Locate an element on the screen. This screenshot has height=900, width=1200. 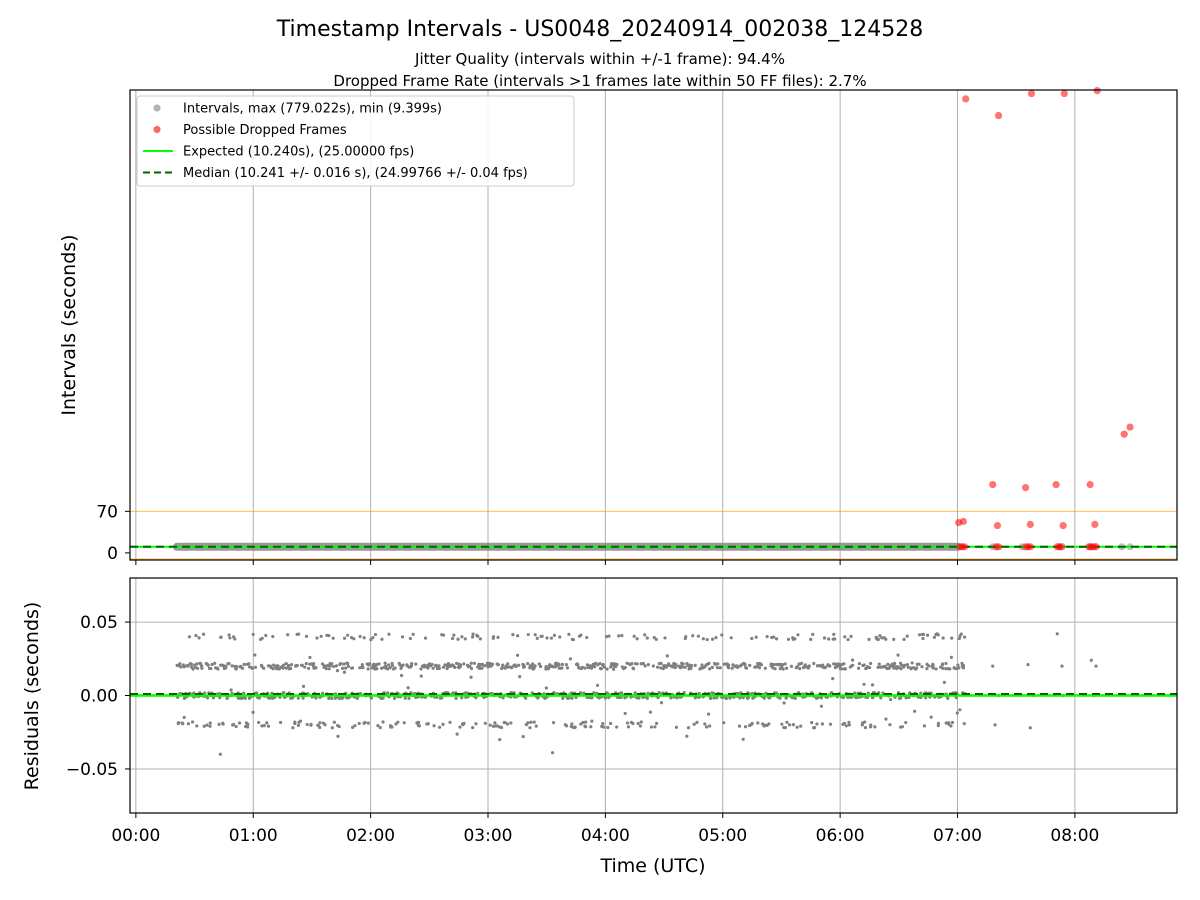
legend-label: Intervals, max (779.022s), min (9.399s) is located at coordinates (312, 109).